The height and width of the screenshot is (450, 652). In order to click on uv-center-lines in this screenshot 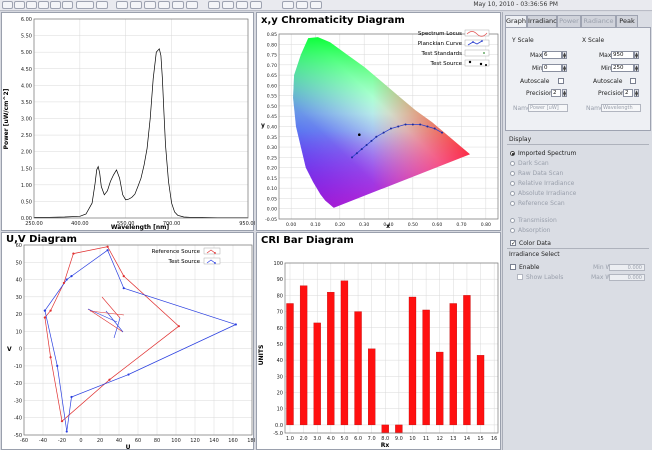, I will do `click(106, 317)`.